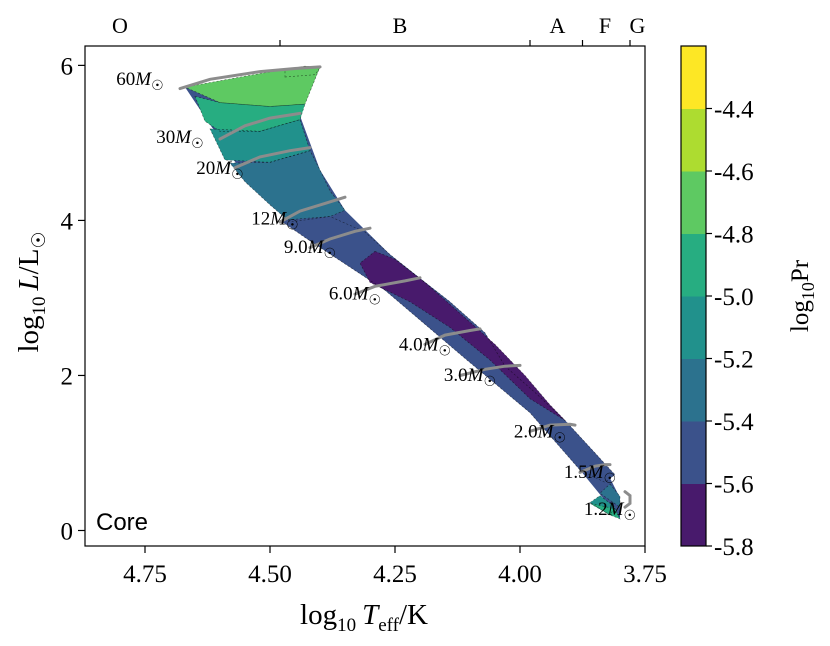 The width and height of the screenshot is (830, 646). I want to click on colorbar-tick-label-5: -4.8, so click(734, 235).